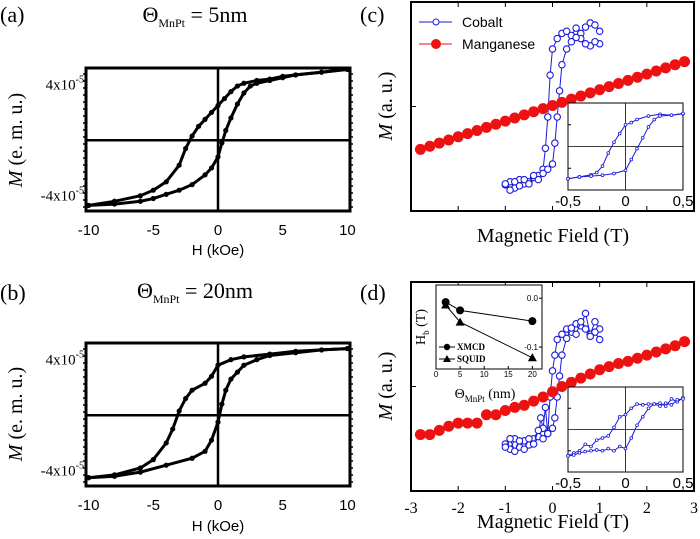 The image size is (700, 539). I want to click on legend-cobalt-label: Cobalt, so click(482, 22).